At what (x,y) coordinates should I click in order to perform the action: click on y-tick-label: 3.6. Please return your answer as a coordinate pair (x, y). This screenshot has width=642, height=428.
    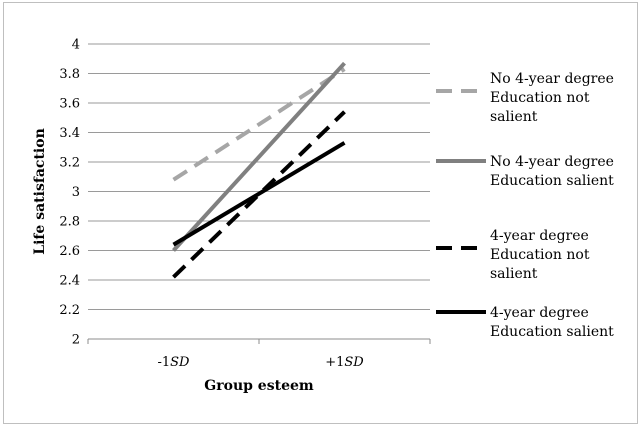
    Looking at the image, I should click on (69, 104).